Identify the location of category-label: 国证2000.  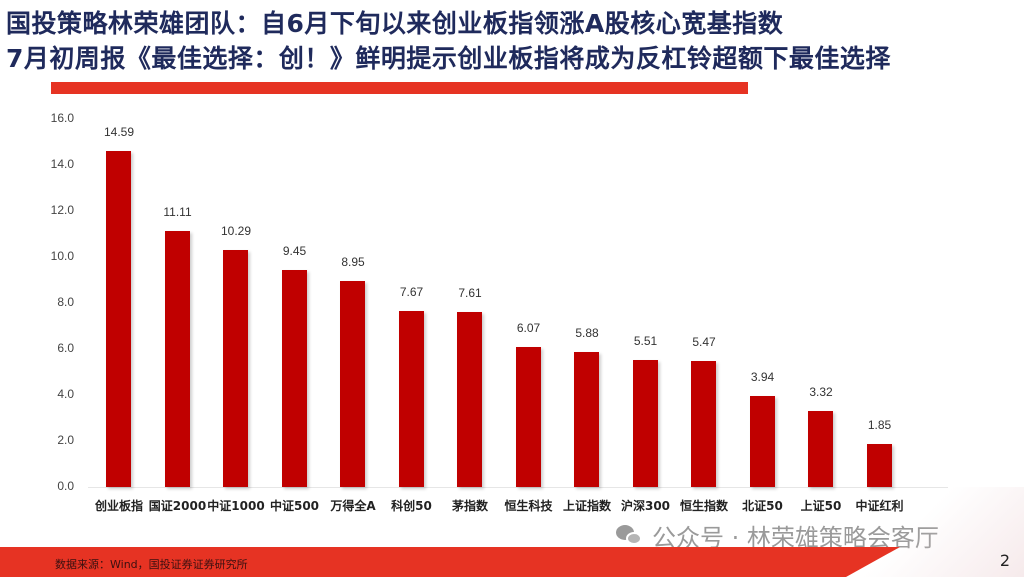
(177, 506).